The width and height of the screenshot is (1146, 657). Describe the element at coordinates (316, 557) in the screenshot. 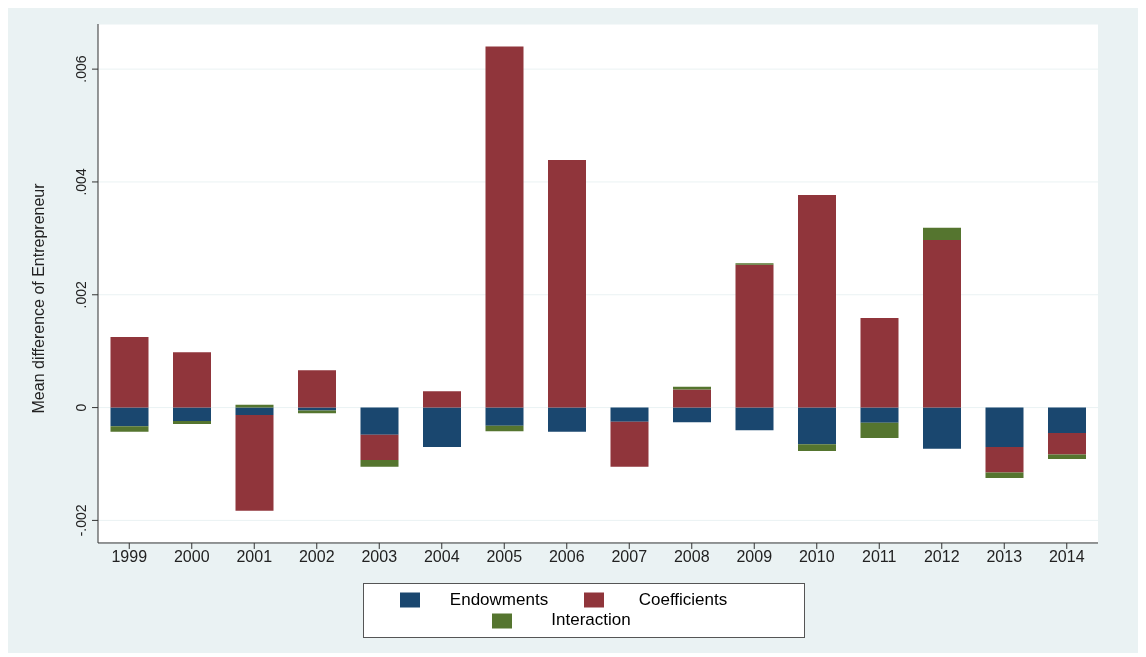

I see `x-tick-label: 2002` at that location.